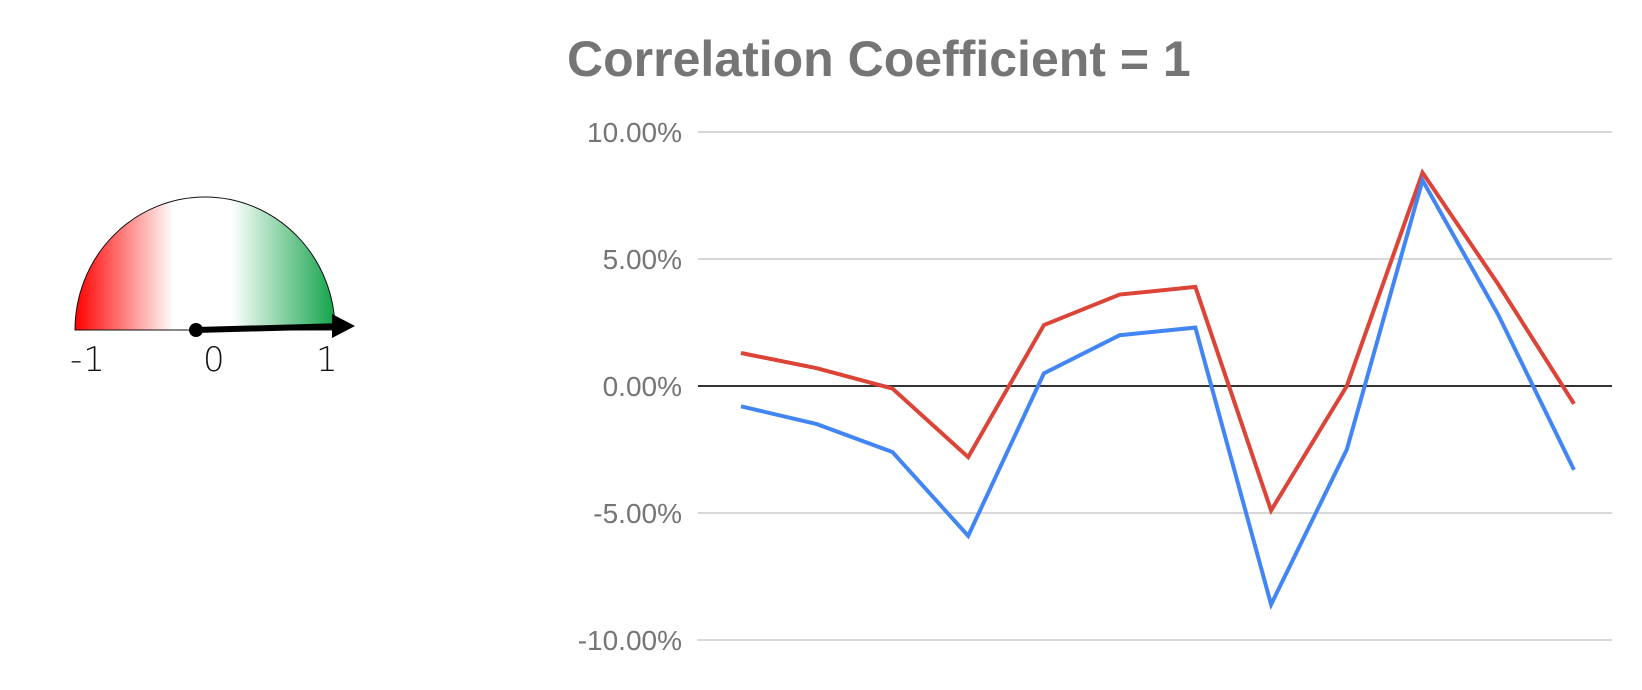  What do you see at coordinates (88, 360) in the screenshot?
I see `gauge-label-min: -1` at bounding box center [88, 360].